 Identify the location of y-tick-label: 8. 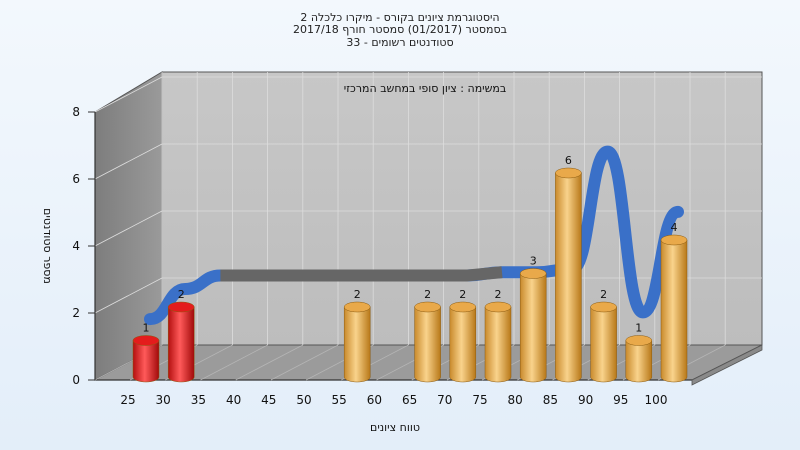
(76, 112).